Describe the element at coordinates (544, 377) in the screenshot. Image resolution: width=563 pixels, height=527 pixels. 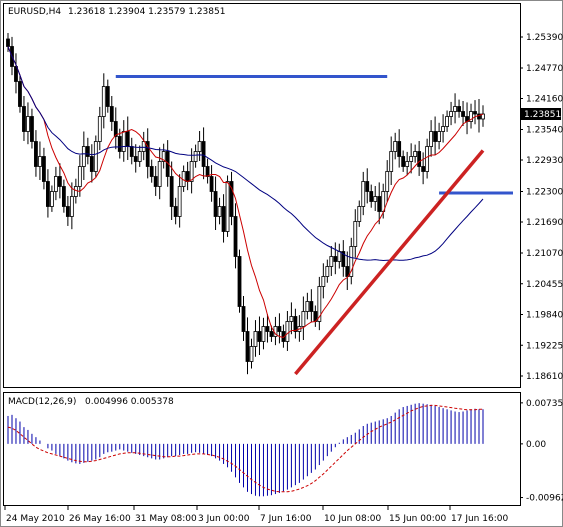
I see `price-y-tick-label: 1.18610` at that location.